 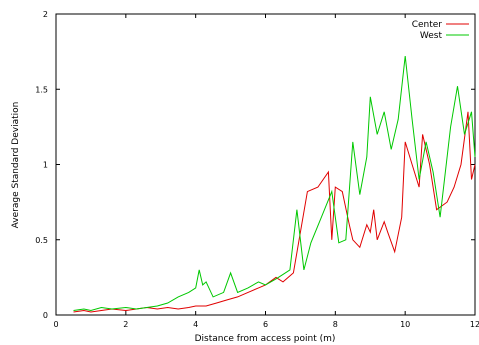 I want to click on x-tick-label: 8, so click(x=335, y=324).